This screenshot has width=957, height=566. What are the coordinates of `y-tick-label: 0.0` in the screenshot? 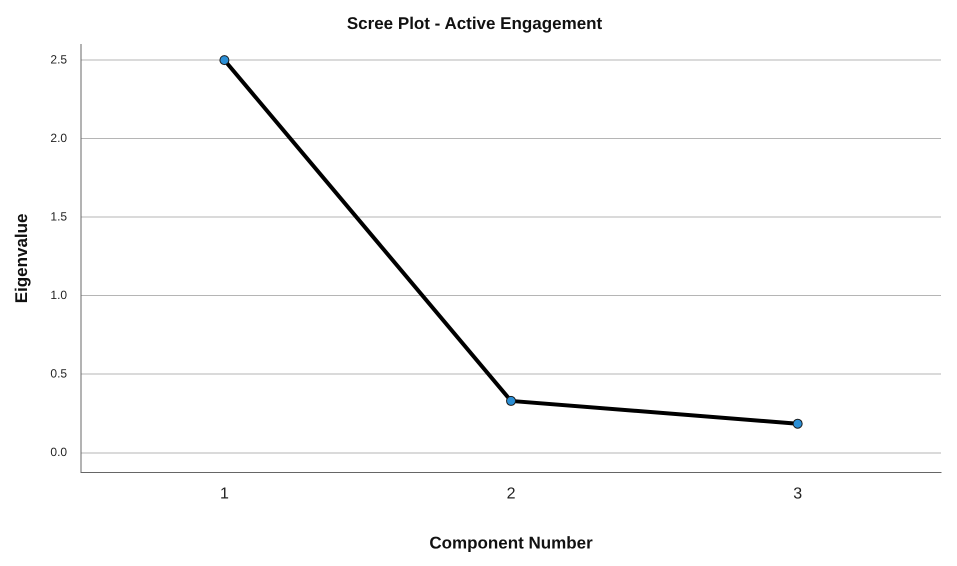 It's located at (59, 452).